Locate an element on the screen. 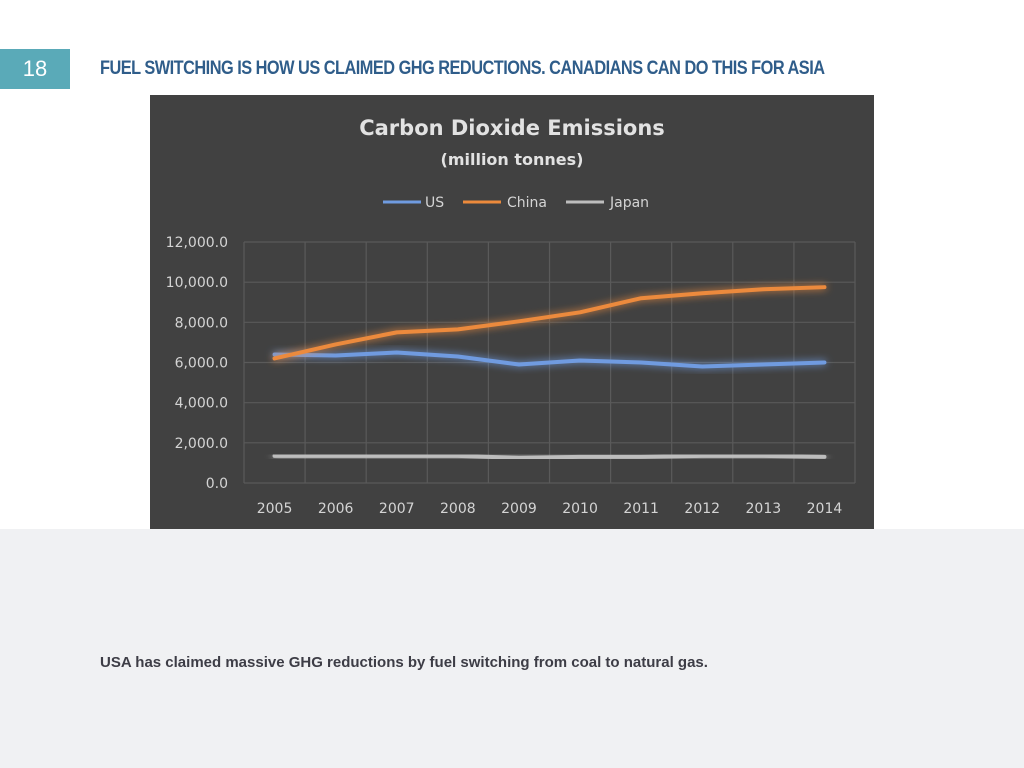 This screenshot has width=1024, height=768. series-line-us is located at coordinates (549, 359).